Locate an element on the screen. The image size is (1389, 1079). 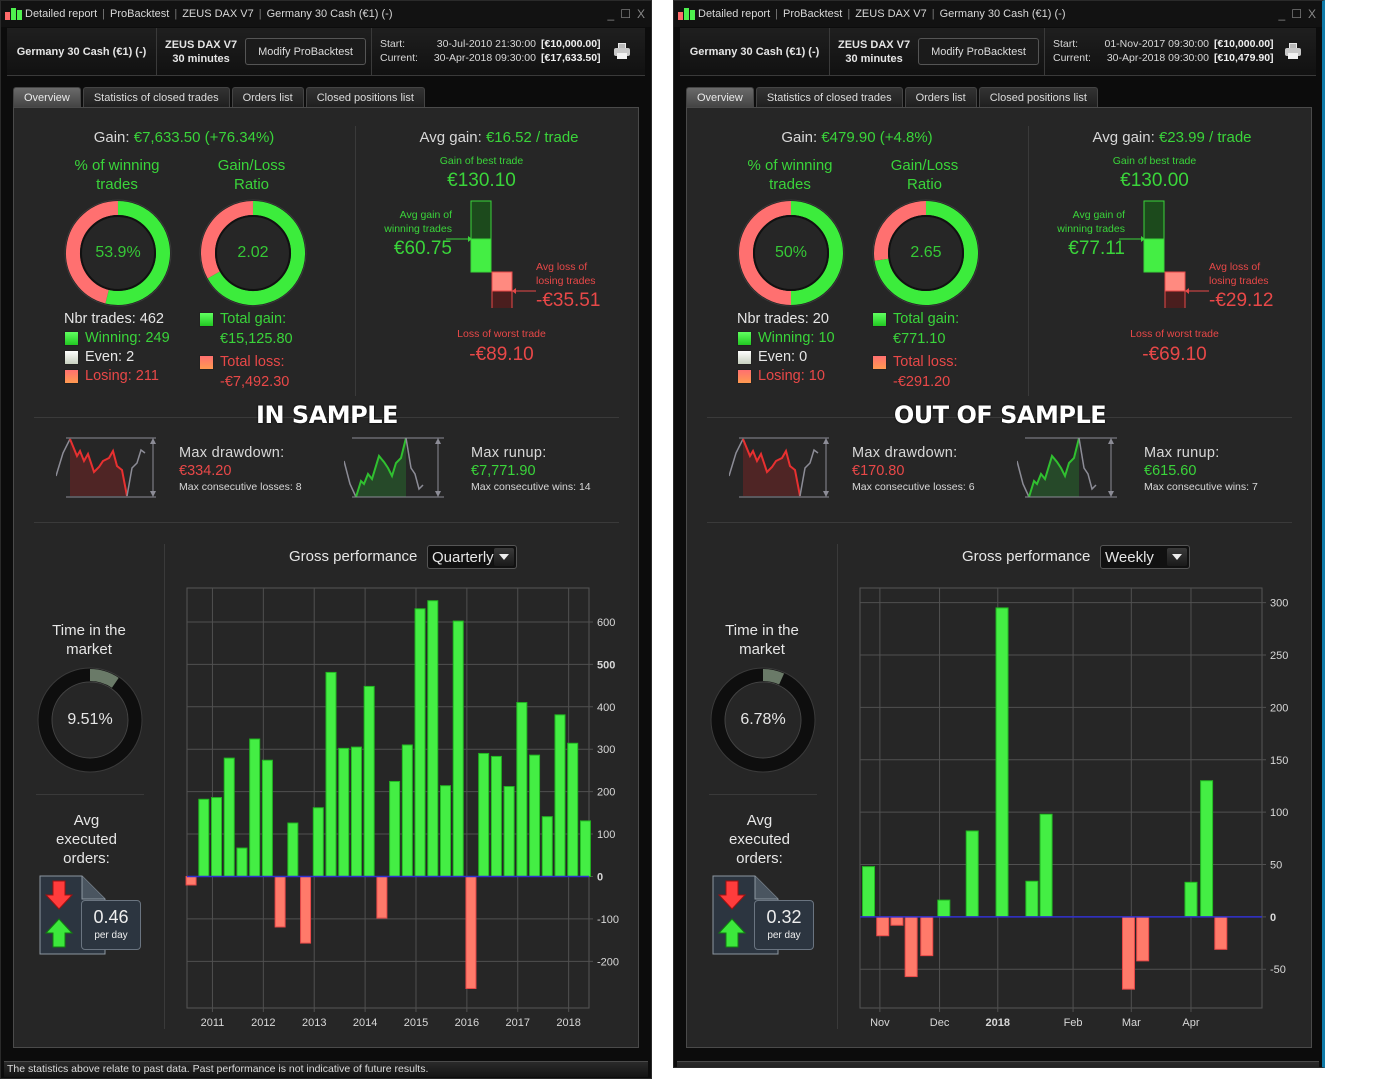
y-tick-label: 300 is located at coordinates (606, 750).